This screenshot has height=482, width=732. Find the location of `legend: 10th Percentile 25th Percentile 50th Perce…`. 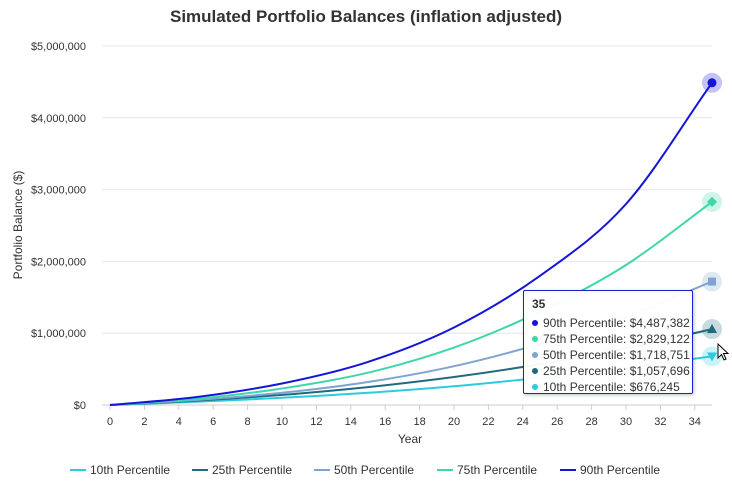

legend: 10th Percentile 25th Percentile 50th Perce… is located at coordinates (365, 470).